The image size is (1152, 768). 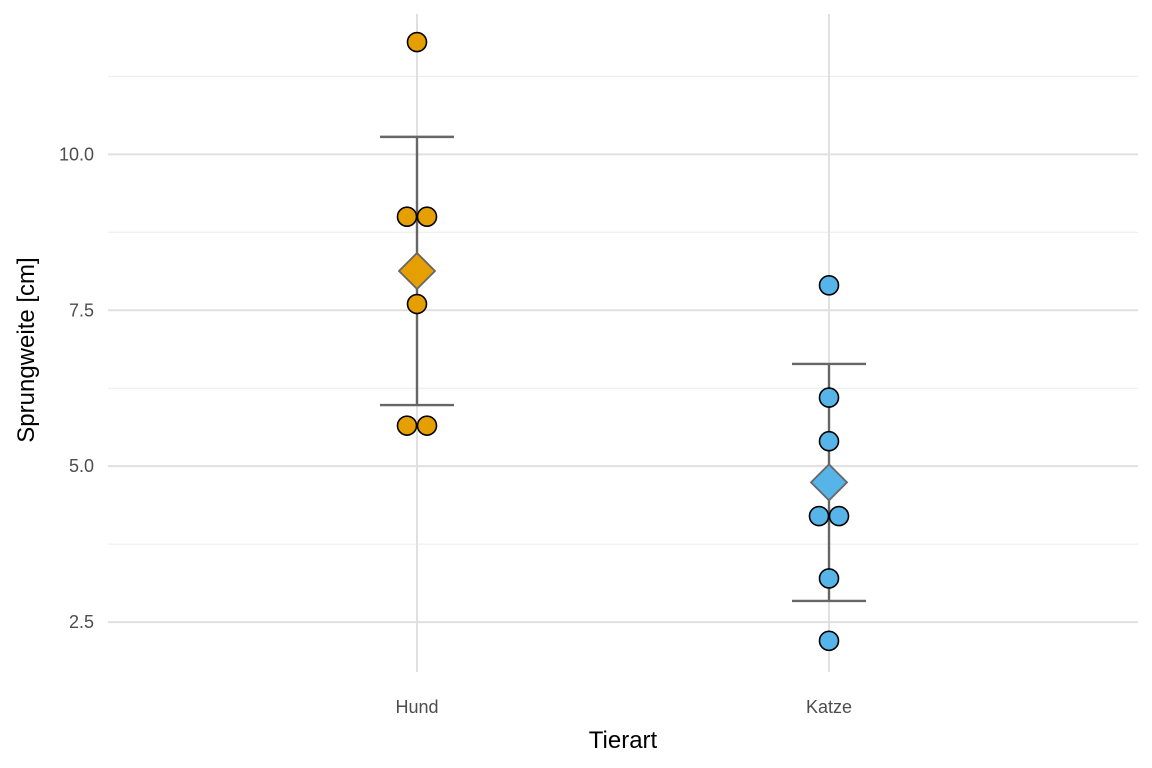 I want to click on x-axis-title: Tierart, so click(x=623, y=740).